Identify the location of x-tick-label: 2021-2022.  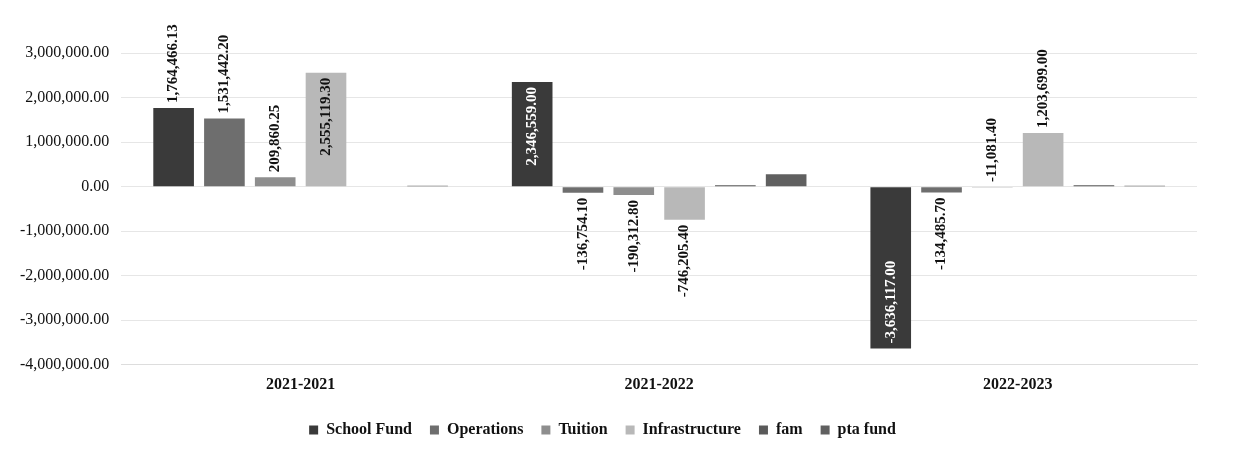
(659, 383).